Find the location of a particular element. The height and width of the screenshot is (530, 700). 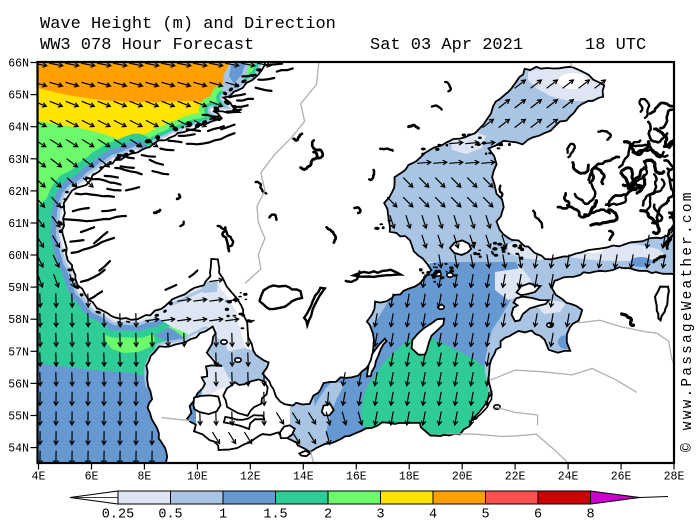

svg-text: 22E is located at coordinates (515, 477).